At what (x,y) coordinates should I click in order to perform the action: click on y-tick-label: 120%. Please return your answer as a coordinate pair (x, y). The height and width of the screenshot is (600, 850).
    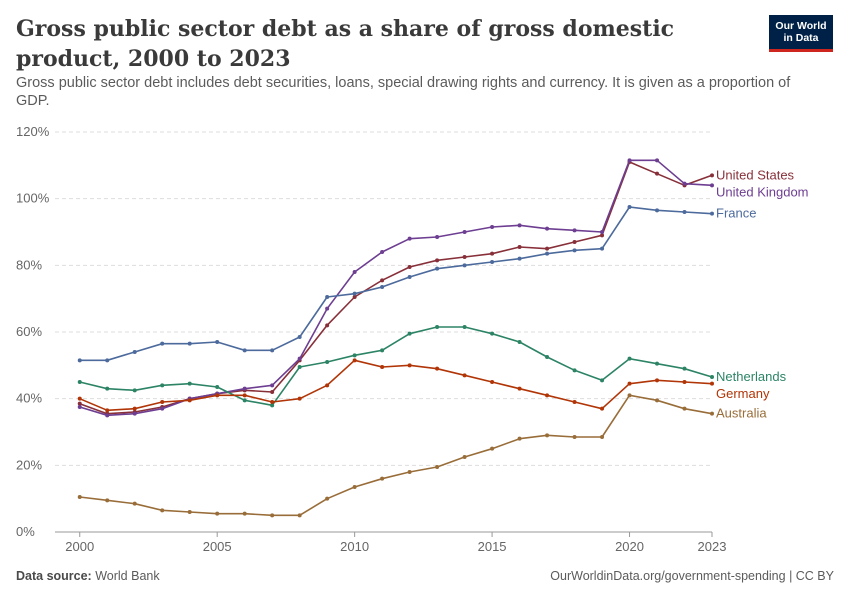
    Looking at the image, I should click on (33, 131).